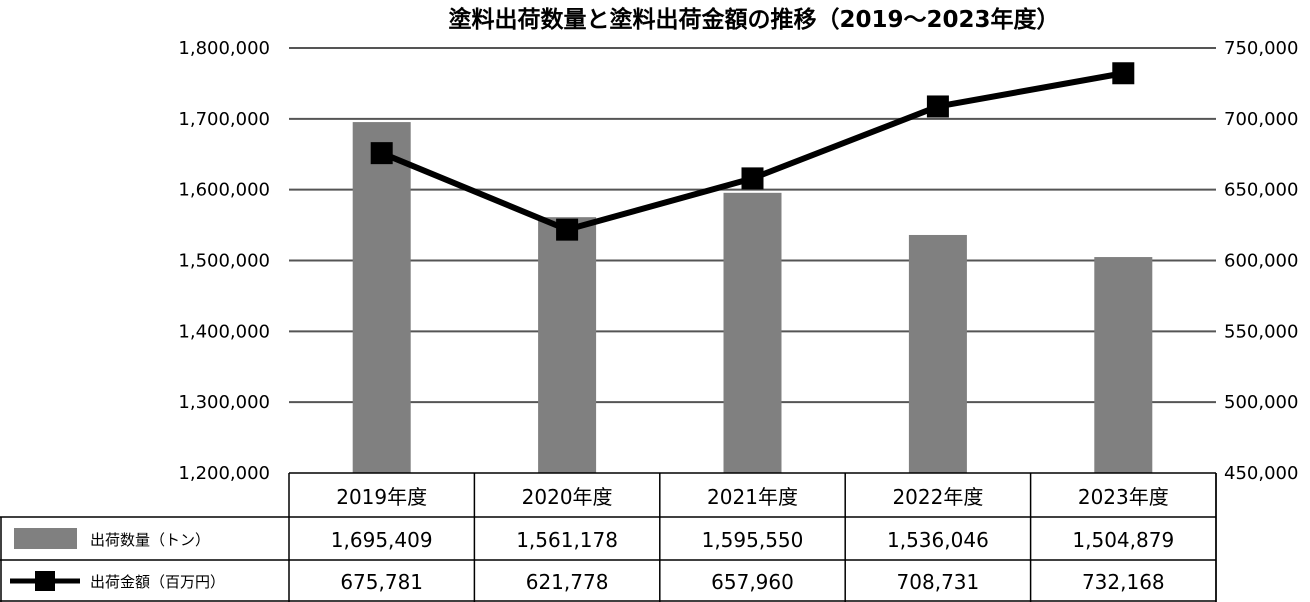 This screenshot has height=602, width=1310. What do you see at coordinates (45, 538) in the screenshot?
I see `legend-bar-swatch` at bounding box center [45, 538].